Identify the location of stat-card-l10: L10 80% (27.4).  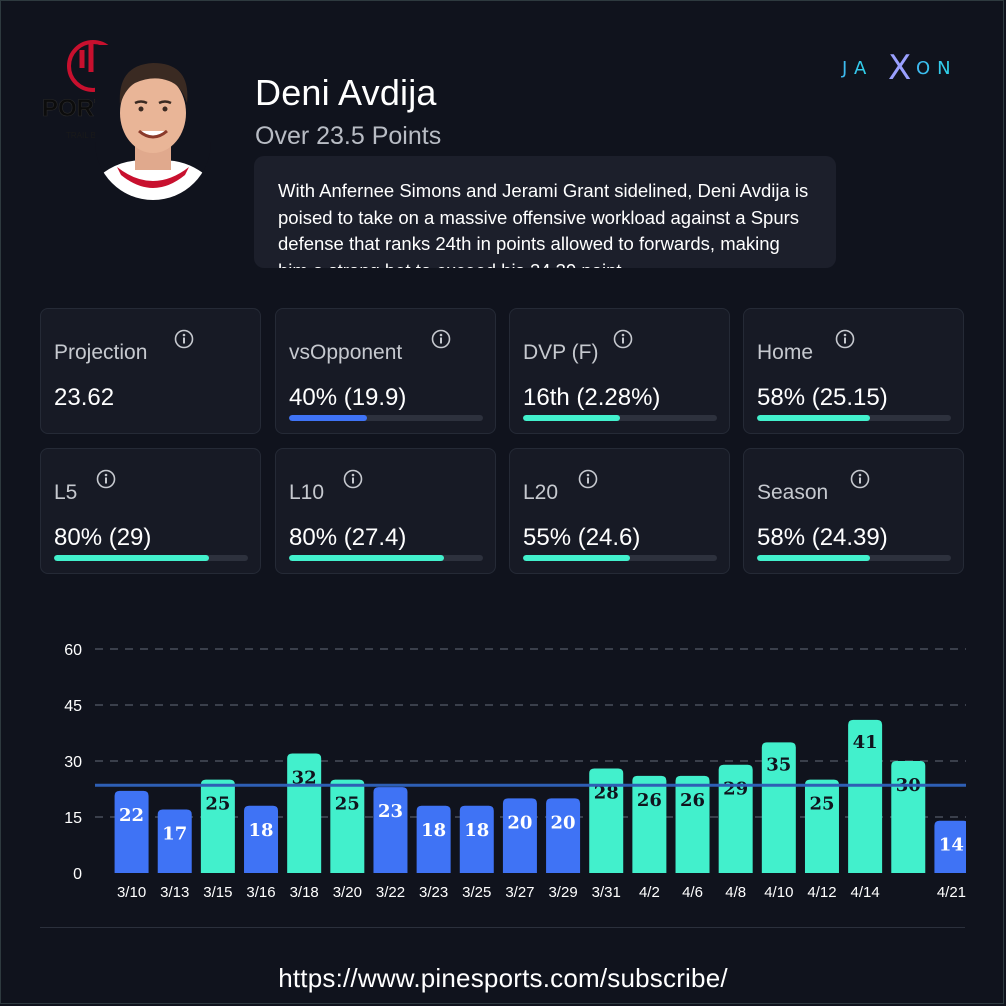
(385, 511).